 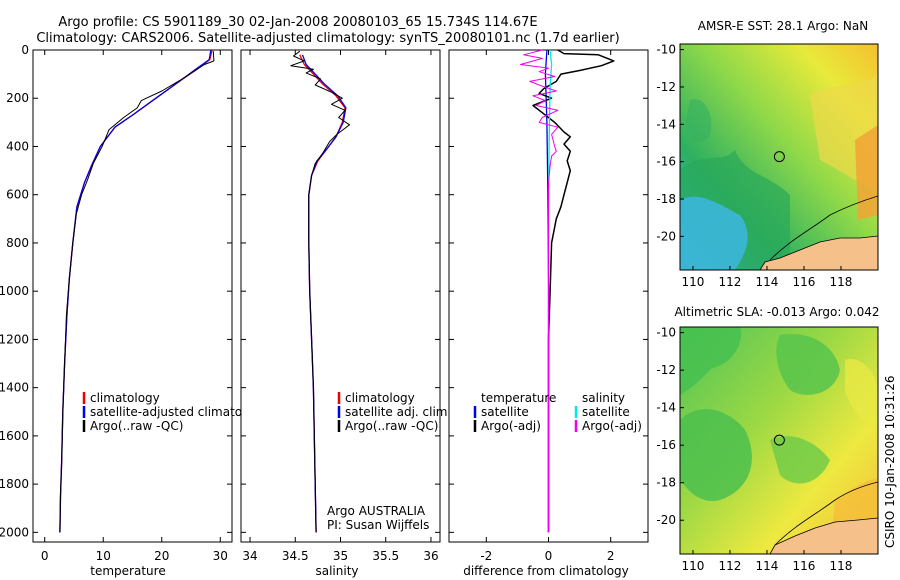 What do you see at coordinates (841, 282) in the screenshot?
I see `sst-lon-tick-label: 118` at bounding box center [841, 282].